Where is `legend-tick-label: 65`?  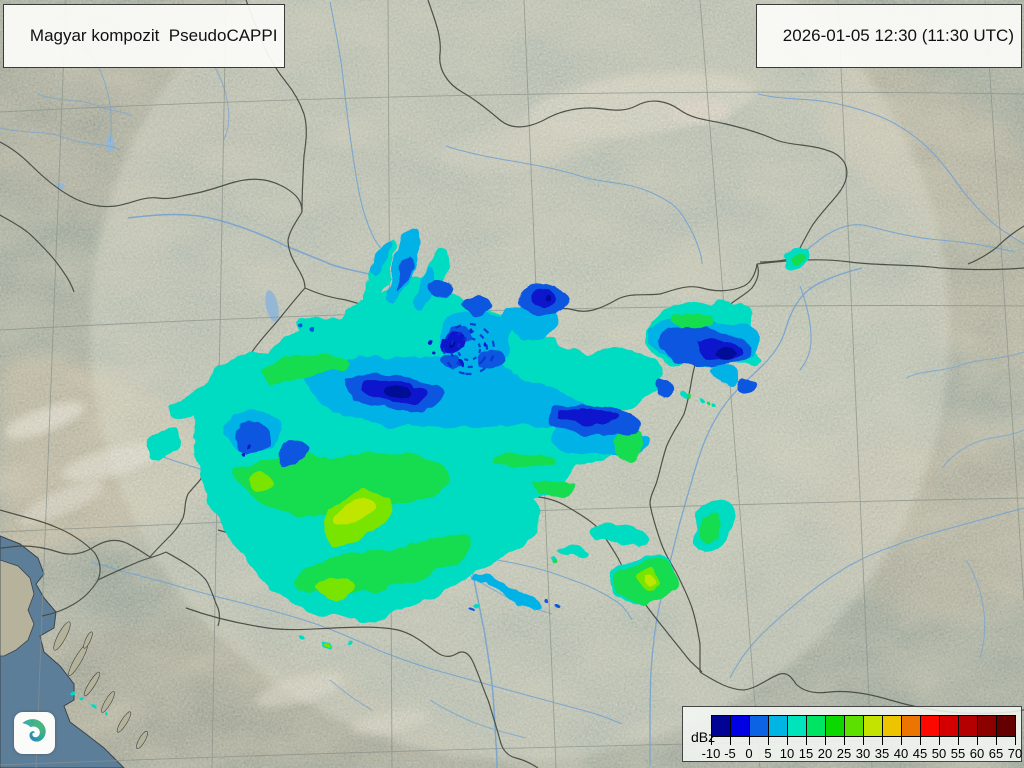
legend-tick-label: 65 is located at coordinates (996, 753).